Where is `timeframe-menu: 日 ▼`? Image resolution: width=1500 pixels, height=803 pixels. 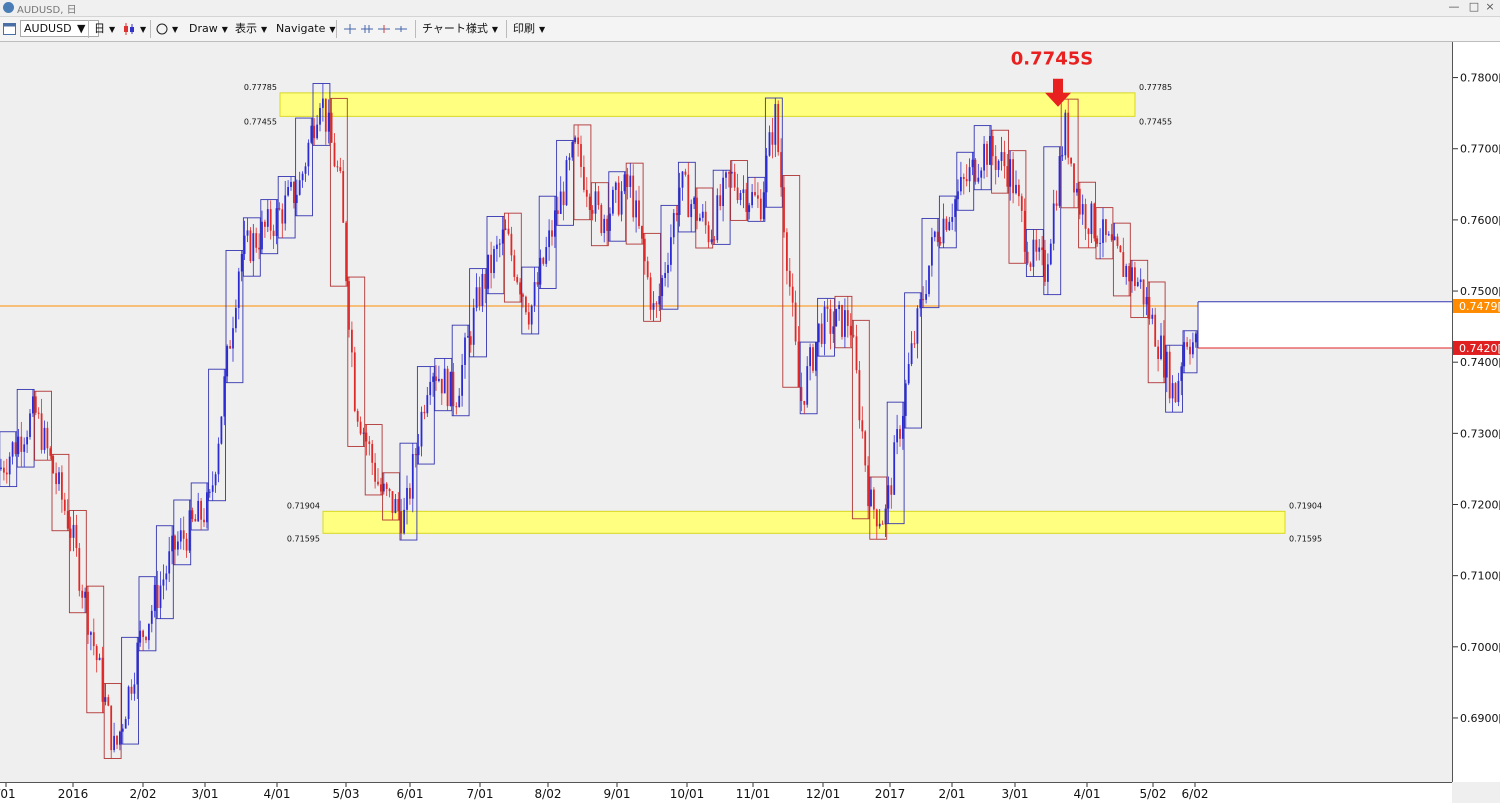
timeframe-menu: 日 ▼ is located at coordinates (104, 29).